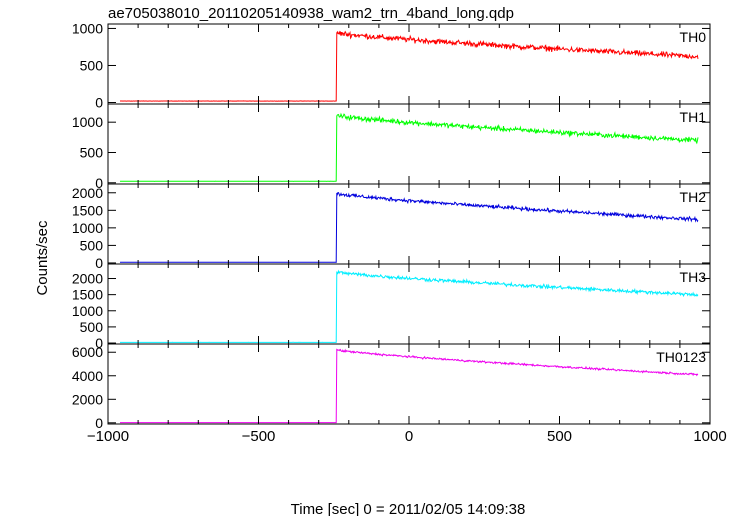 This screenshot has width=740, height=516. Describe the element at coordinates (87, 352) in the screenshot. I see `y-tick-label: 6000` at that location.